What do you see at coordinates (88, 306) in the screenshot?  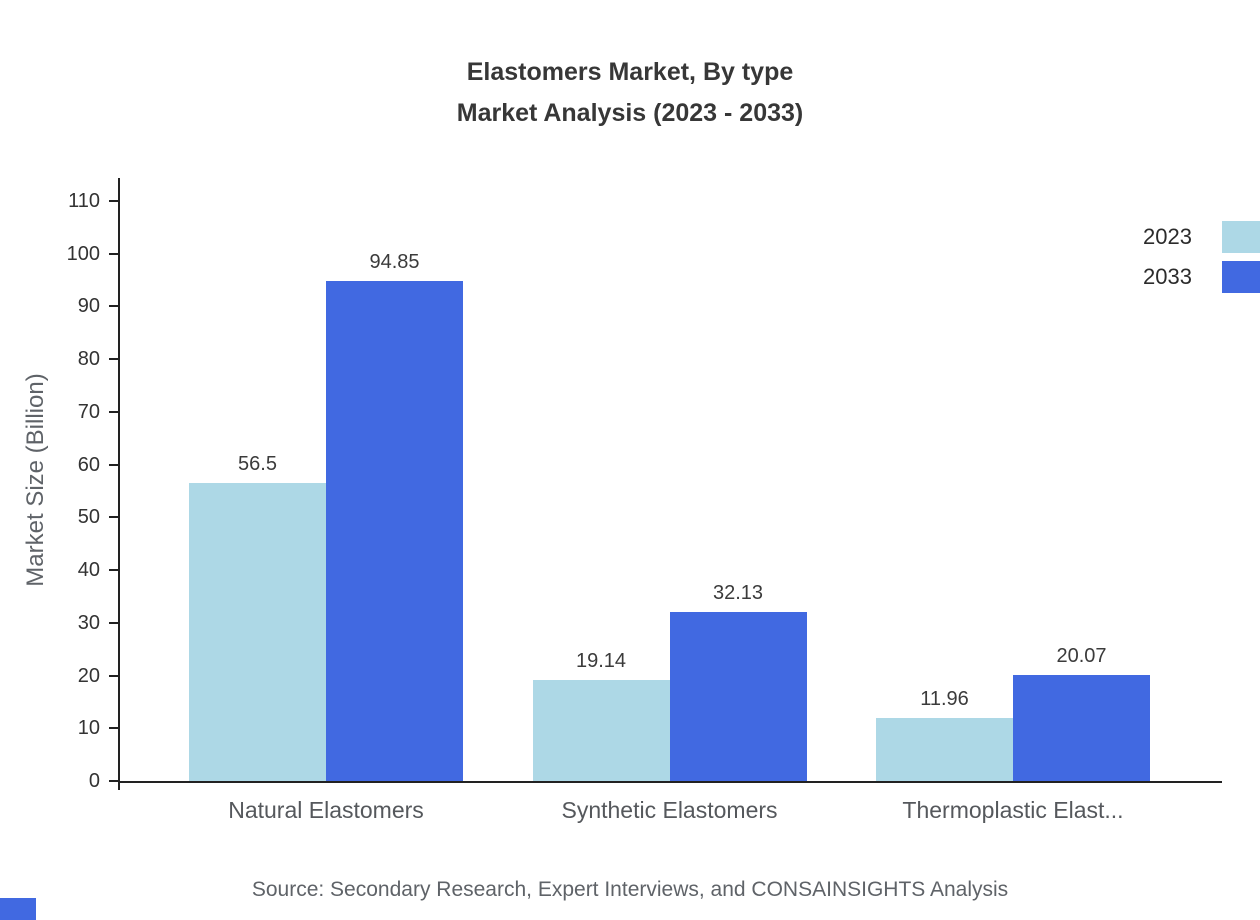 I see `y-tick-label: 90` at bounding box center [88, 306].